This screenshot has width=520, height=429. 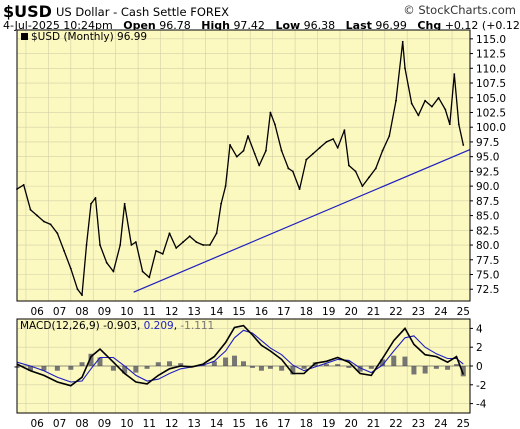 What do you see at coordinates (249, 25) in the screenshot?
I see `high-value: 97.42` at bounding box center [249, 25].